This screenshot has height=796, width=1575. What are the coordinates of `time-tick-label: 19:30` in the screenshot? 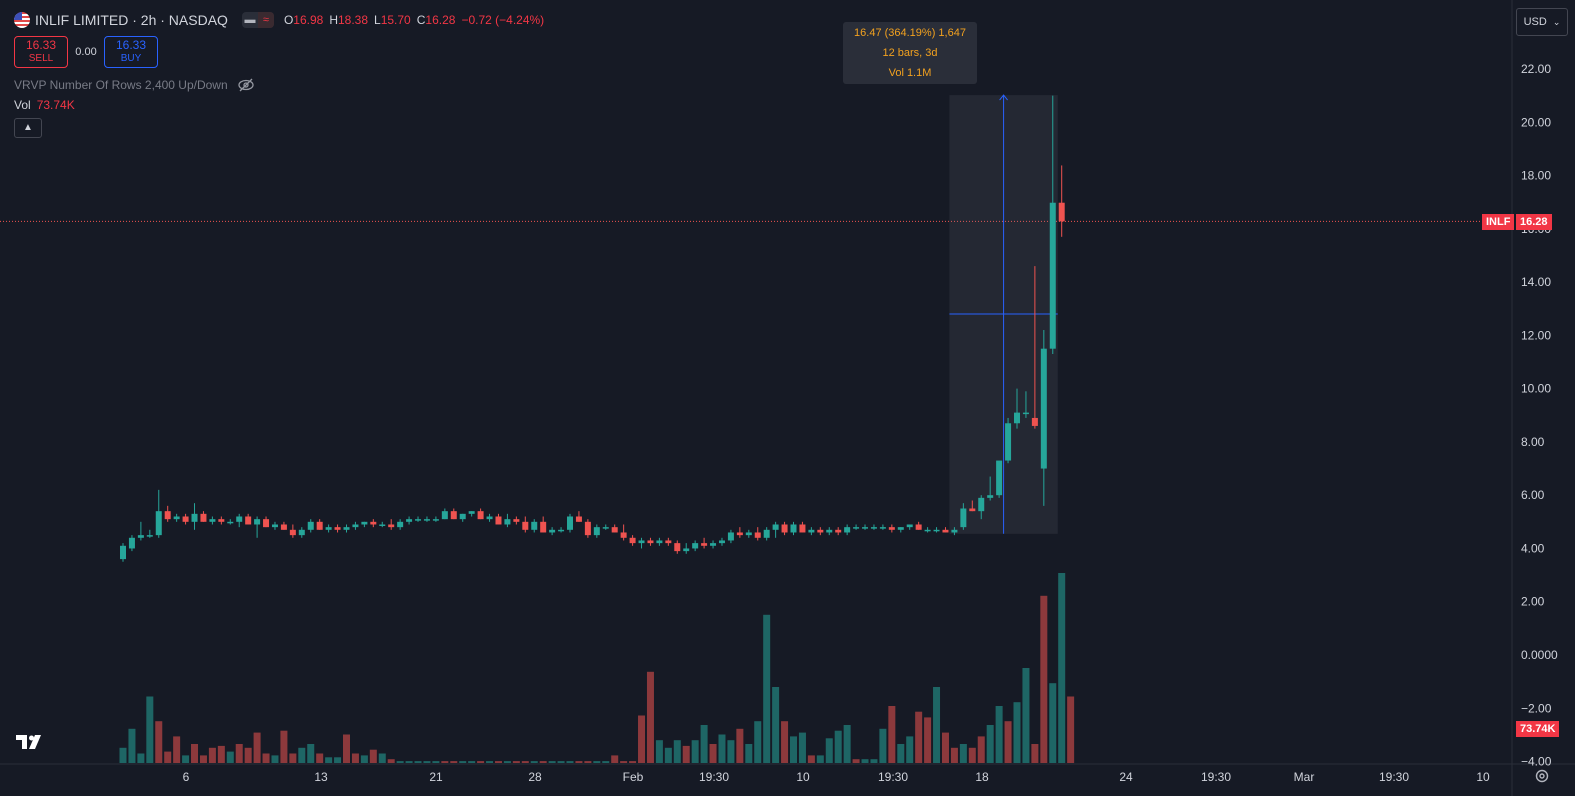 It's located at (893, 777).